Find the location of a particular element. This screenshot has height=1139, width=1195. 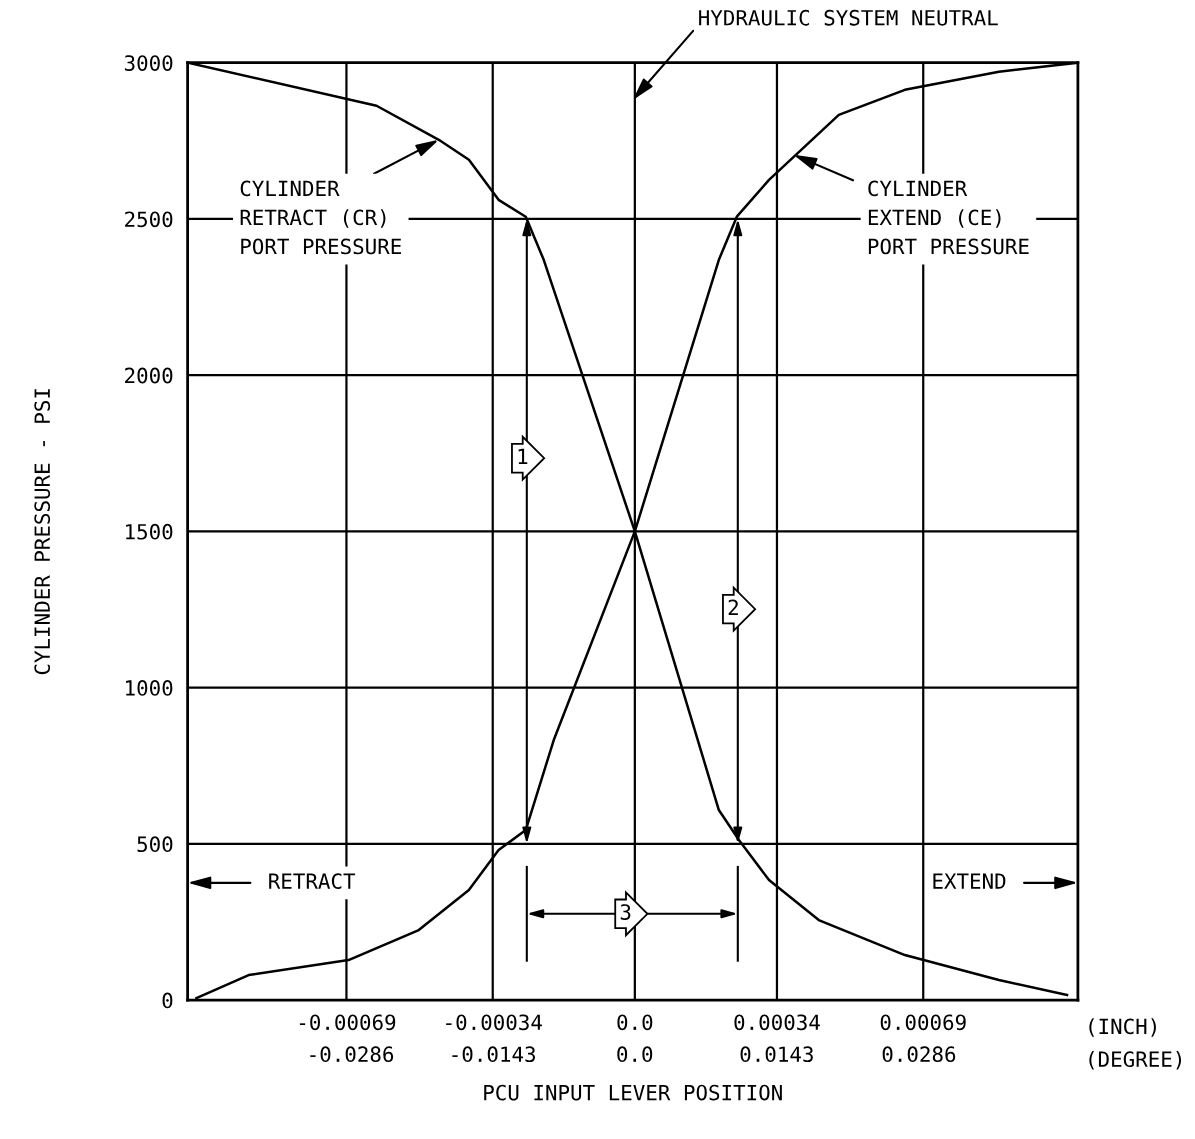

x-tick-label: 0.00069 is located at coordinates (923, 1022).